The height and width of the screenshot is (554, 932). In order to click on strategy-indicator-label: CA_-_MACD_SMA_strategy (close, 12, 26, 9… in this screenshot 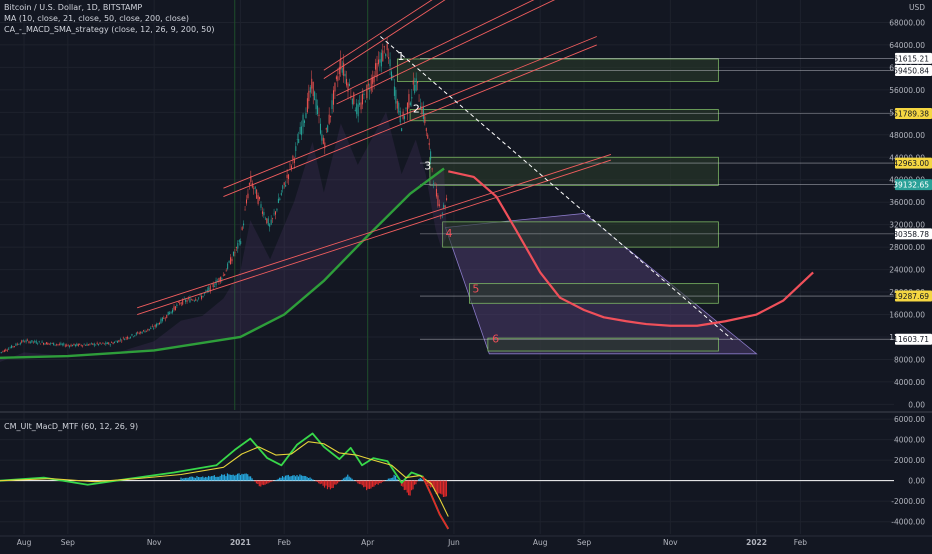, I will do `click(109, 29)`.